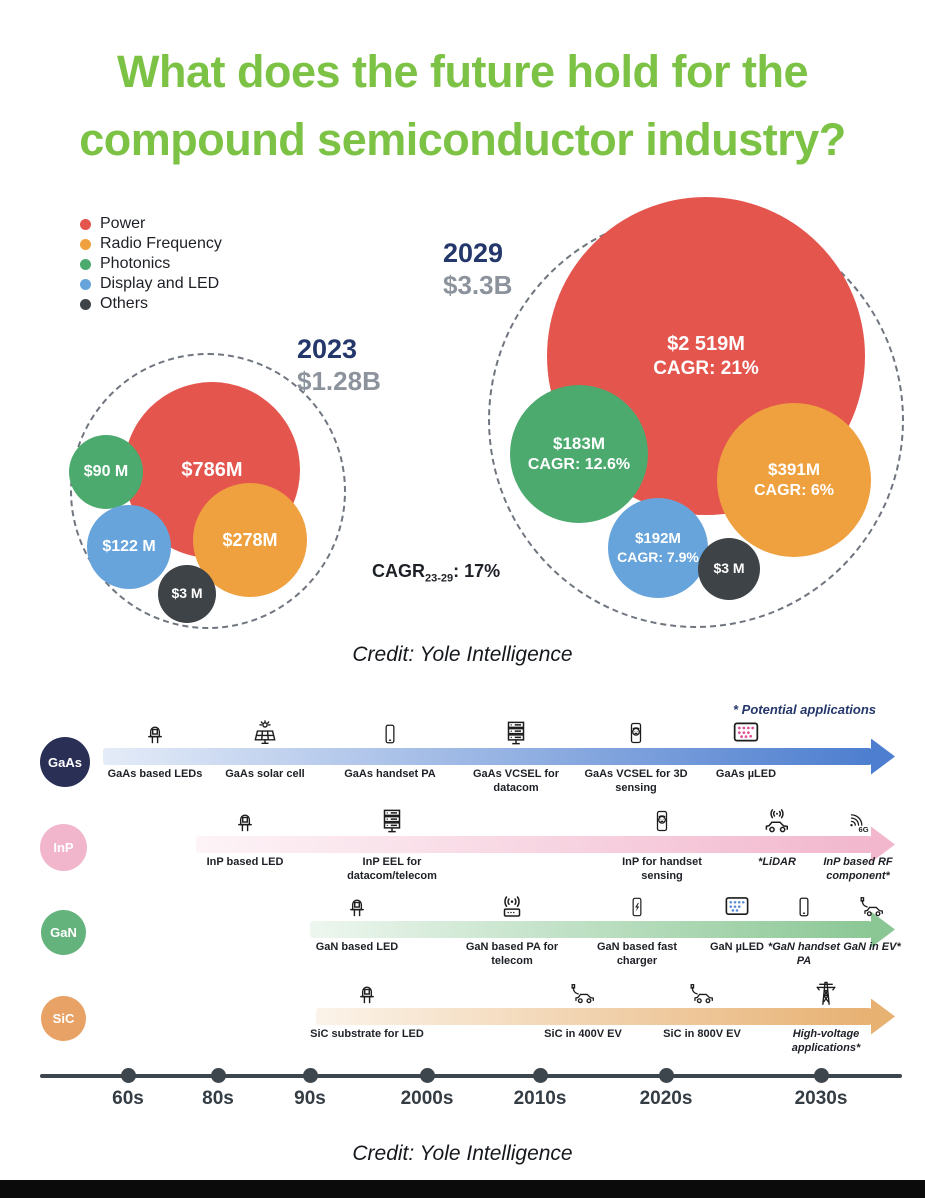 The image size is (925, 1198). What do you see at coordinates (357, 947) in the screenshot?
I see `milestone-label: GaN based LED` at bounding box center [357, 947].